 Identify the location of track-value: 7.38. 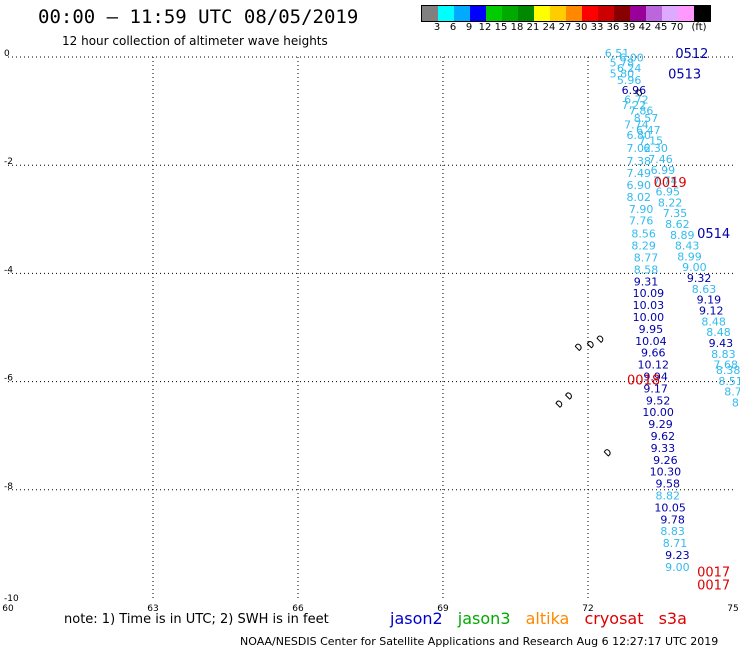
(639, 161).